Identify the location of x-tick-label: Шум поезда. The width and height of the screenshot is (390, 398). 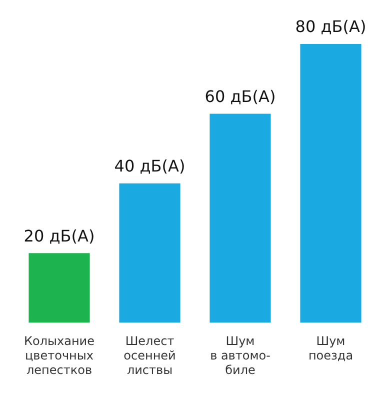
(331, 348).